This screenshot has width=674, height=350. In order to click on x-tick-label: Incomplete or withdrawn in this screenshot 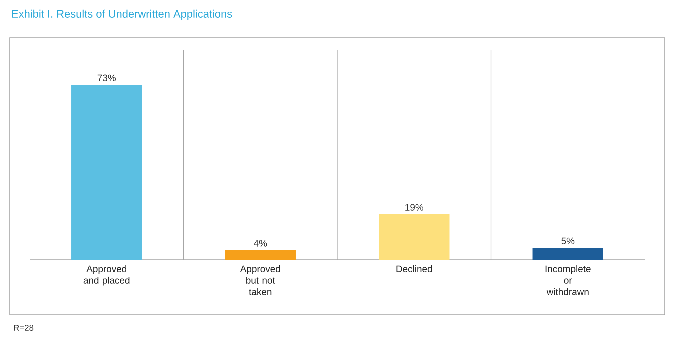, I will do `click(568, 281)`.